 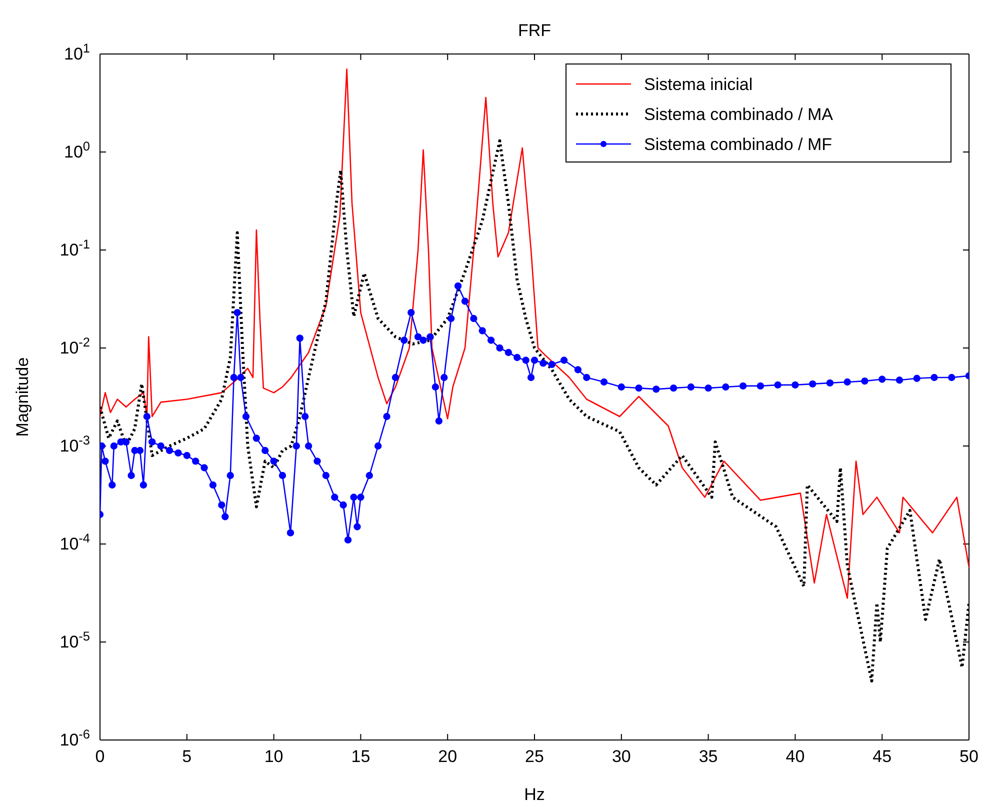 I want to click on x-axis-title: Hz, so click(x=534, y=794).